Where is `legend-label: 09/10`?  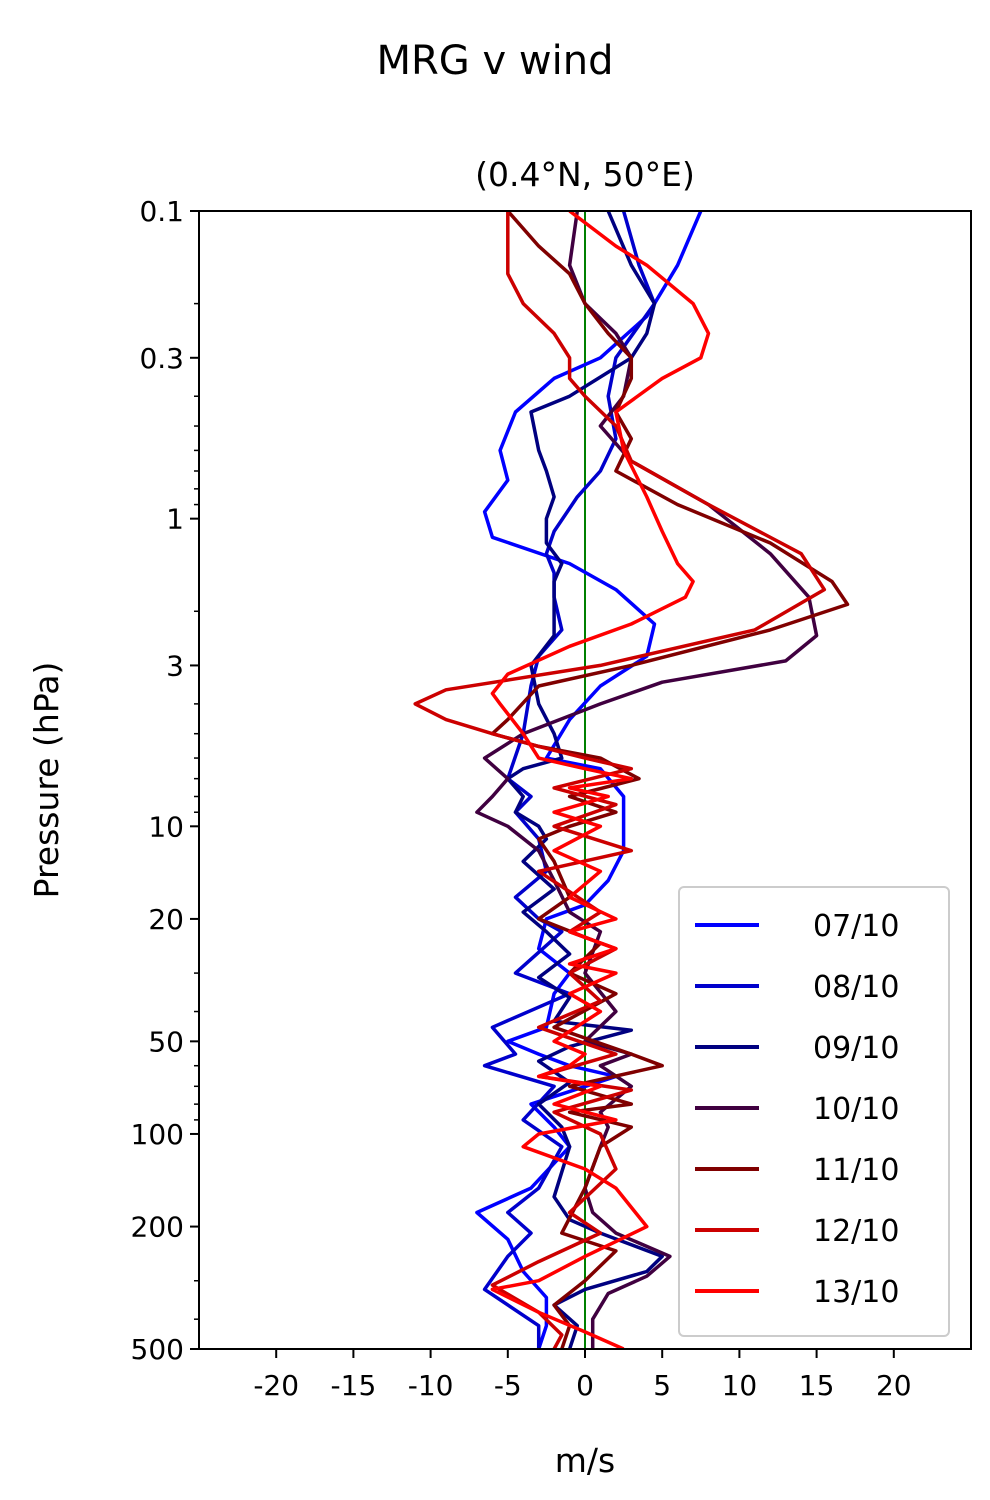
legend-label: 09/10 is located at coordinates (856, 1048).